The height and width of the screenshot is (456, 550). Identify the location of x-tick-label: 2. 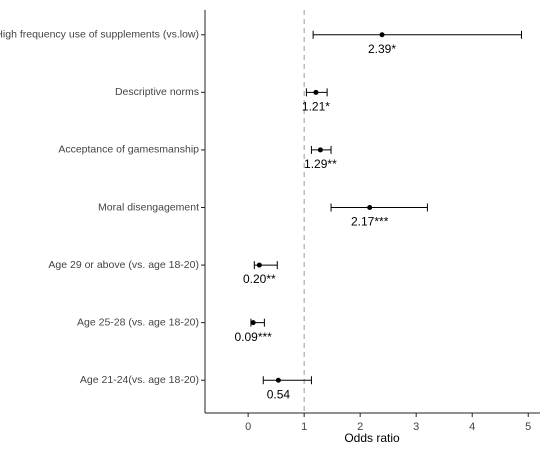
(360, 427).